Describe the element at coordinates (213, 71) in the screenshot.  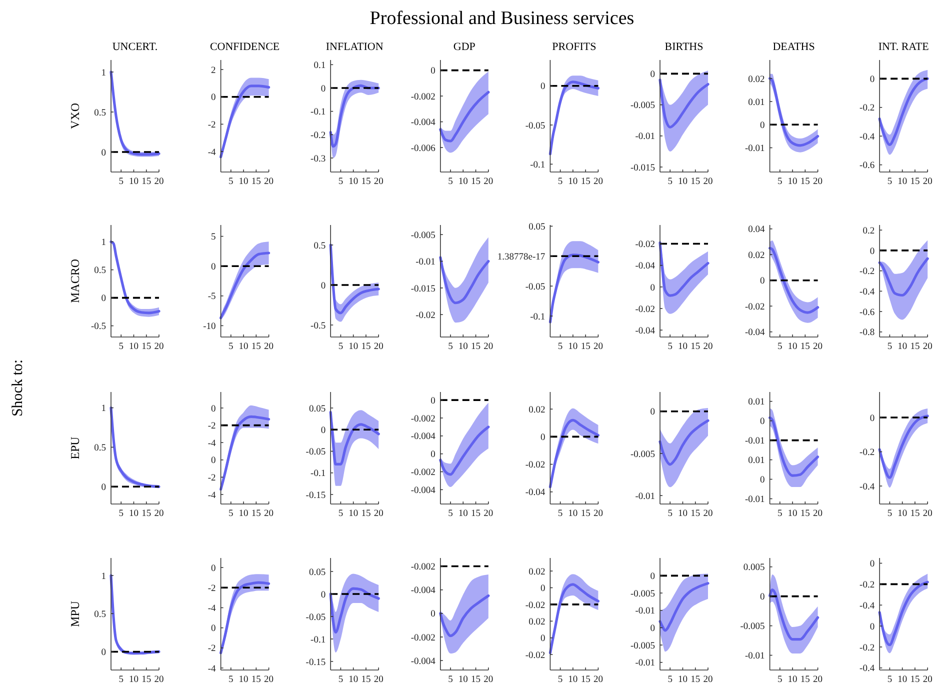
I see `y-tick-label: 2` at that location.